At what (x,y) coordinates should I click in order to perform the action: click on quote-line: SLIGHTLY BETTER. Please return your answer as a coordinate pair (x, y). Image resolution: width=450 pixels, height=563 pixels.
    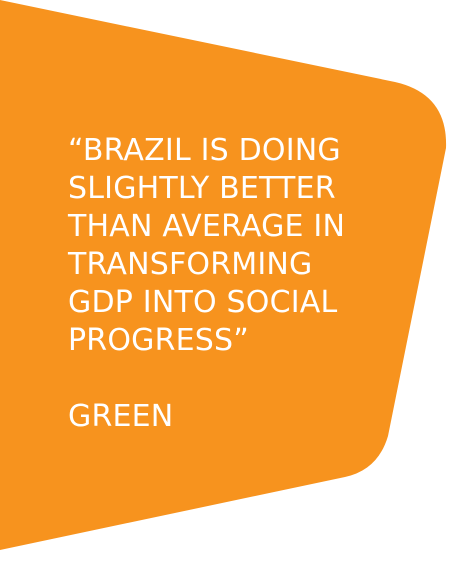
    Looking at the image, I should click on (202, 188).